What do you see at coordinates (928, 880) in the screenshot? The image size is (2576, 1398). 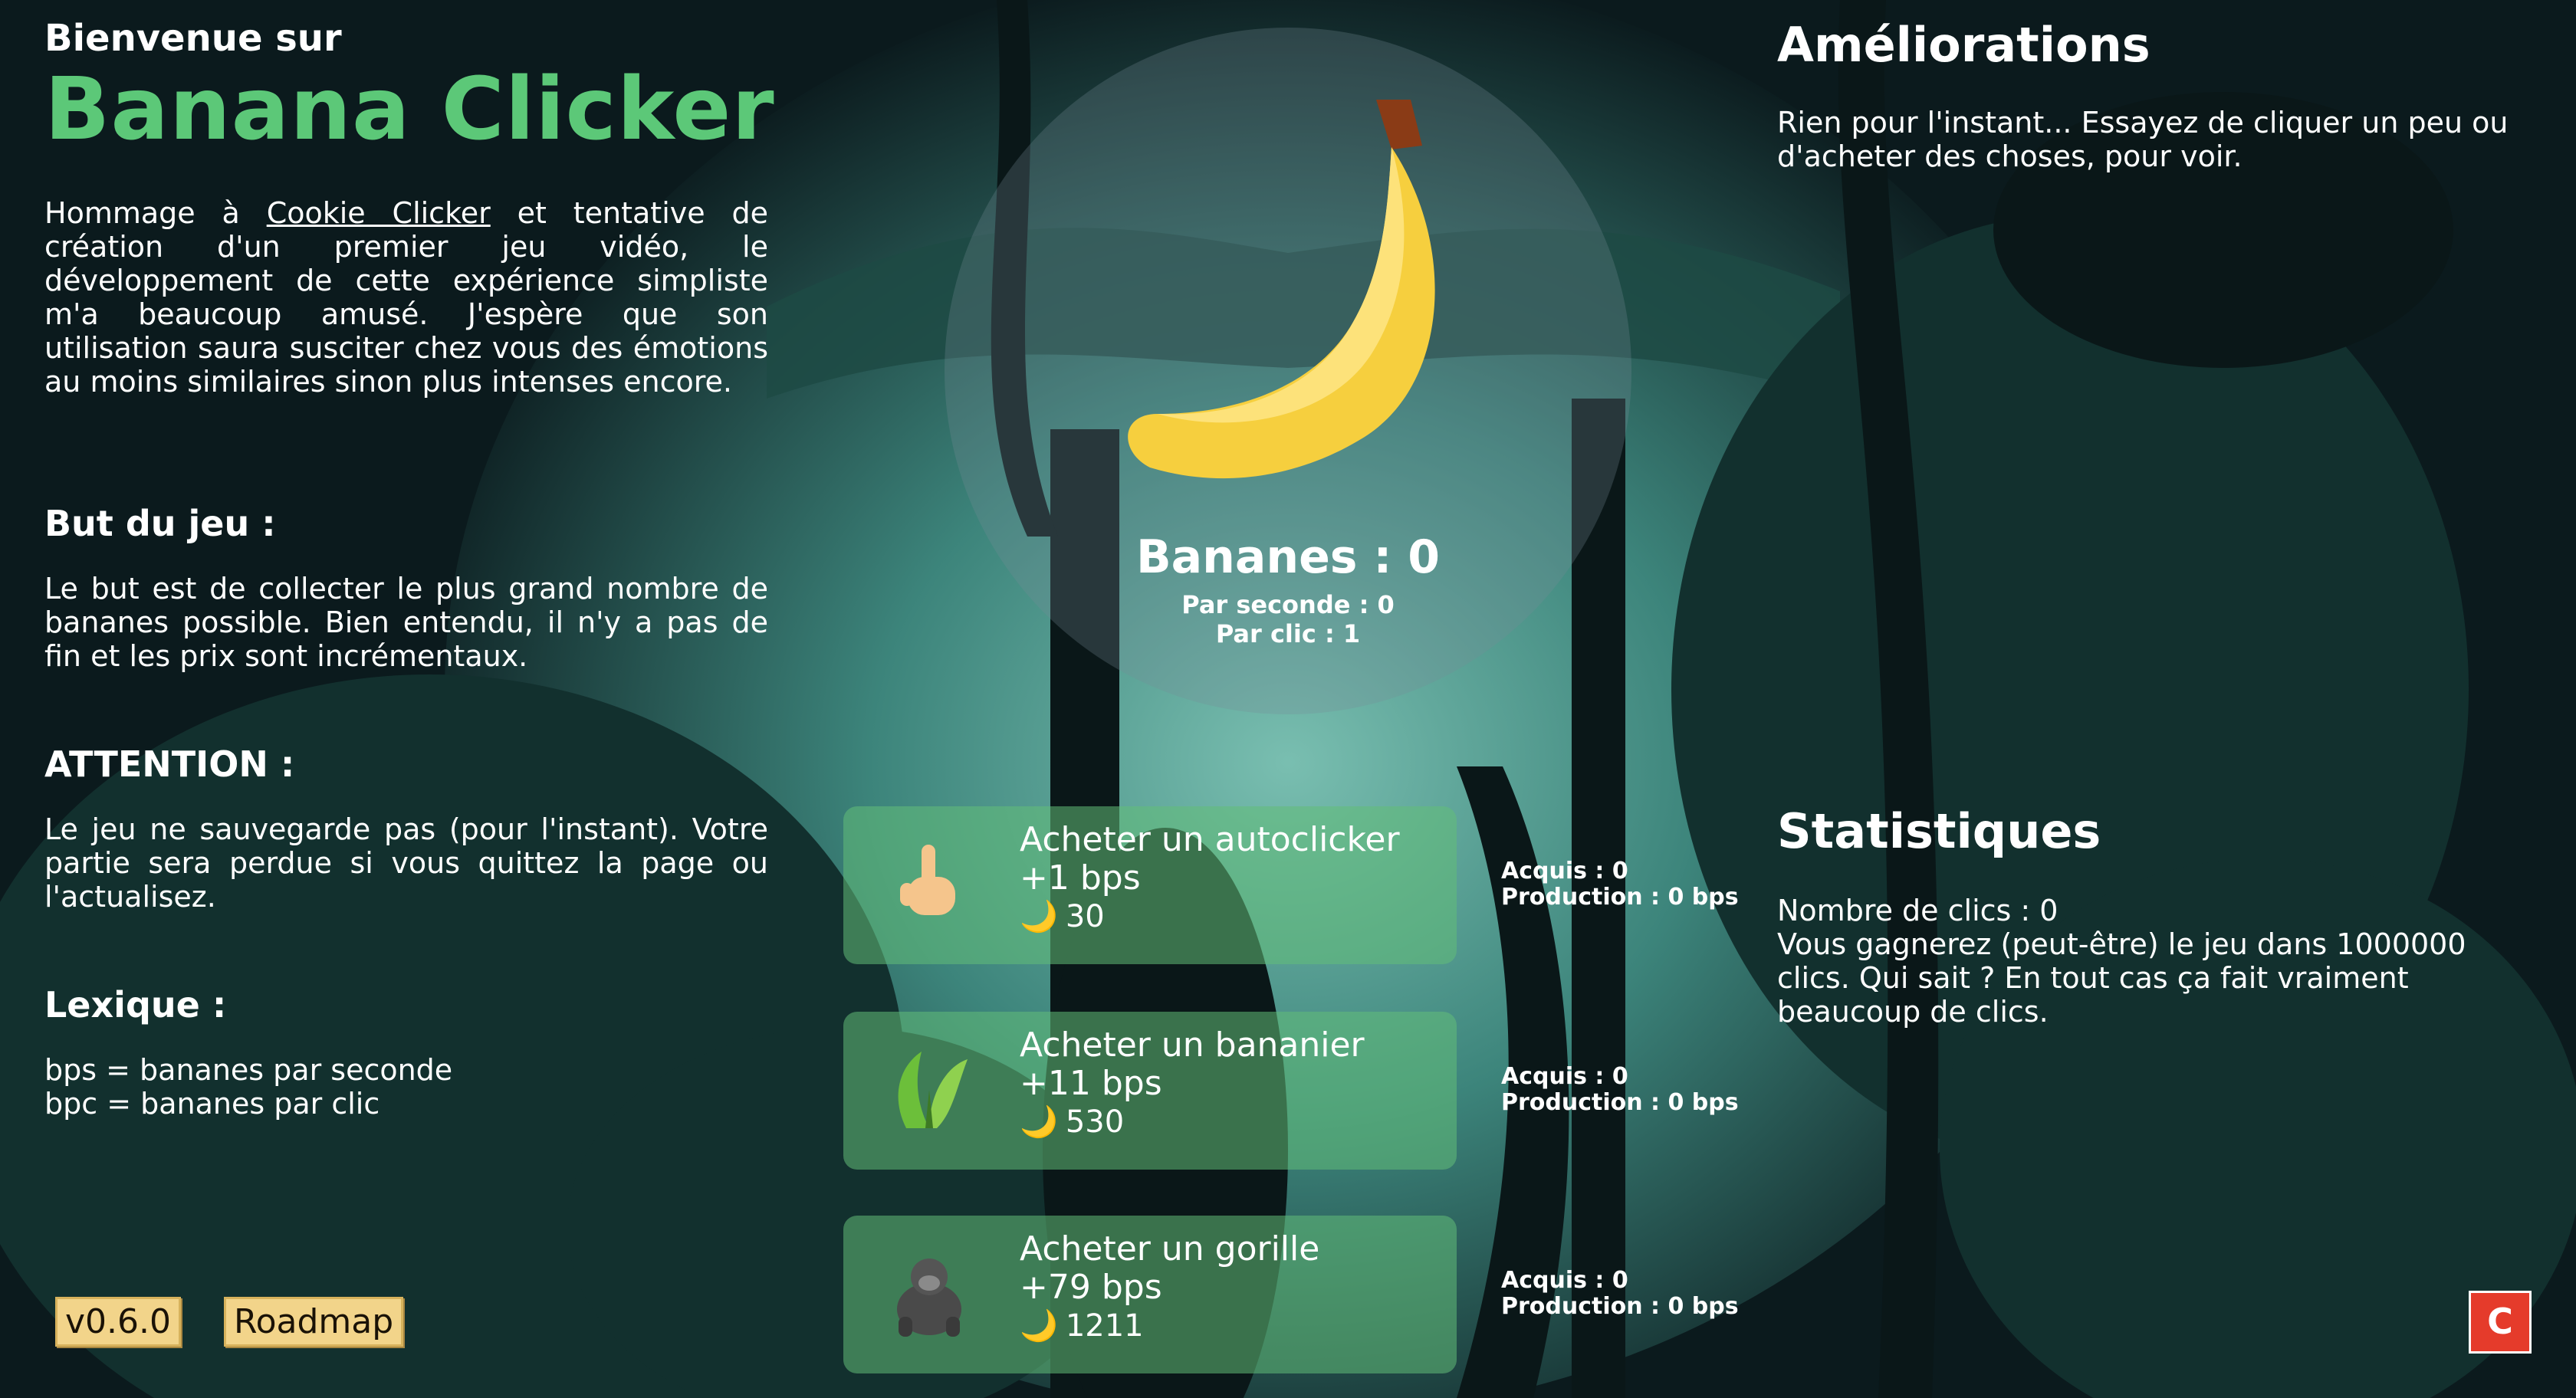 I see `pointing-hand-icon` at bounding box center [928, 880].